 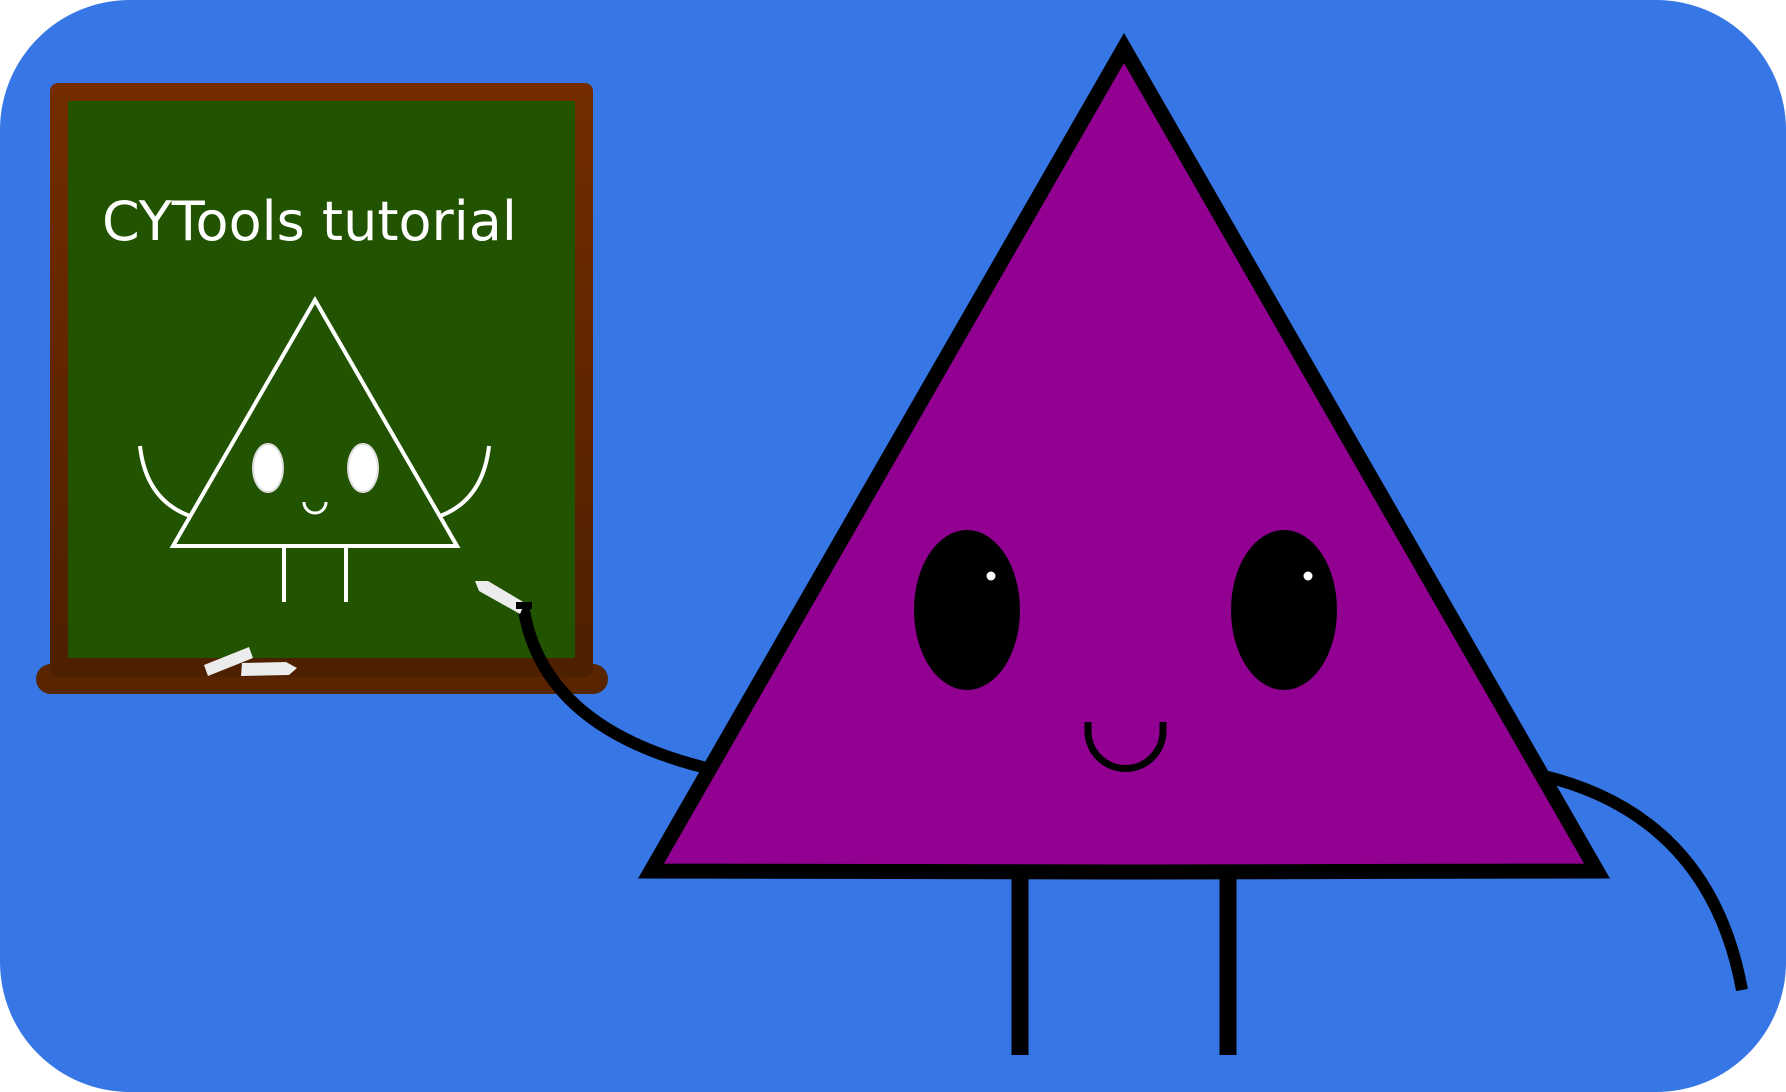 I want to click on chalkboard-title: CYTools tutorial, so click(x=309, y=221).